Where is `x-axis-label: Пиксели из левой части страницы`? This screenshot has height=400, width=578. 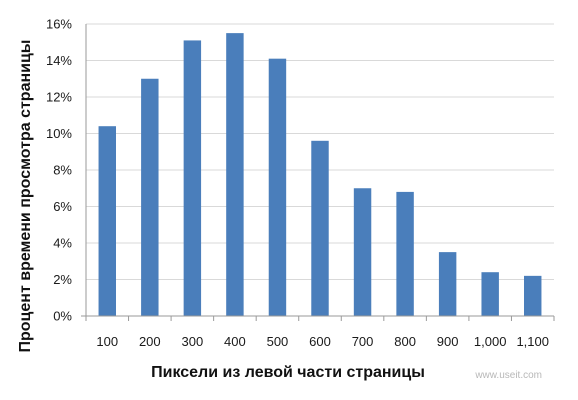 x-axis-label: Пиксели из левой части страницы is located at coordinates (288, 372).